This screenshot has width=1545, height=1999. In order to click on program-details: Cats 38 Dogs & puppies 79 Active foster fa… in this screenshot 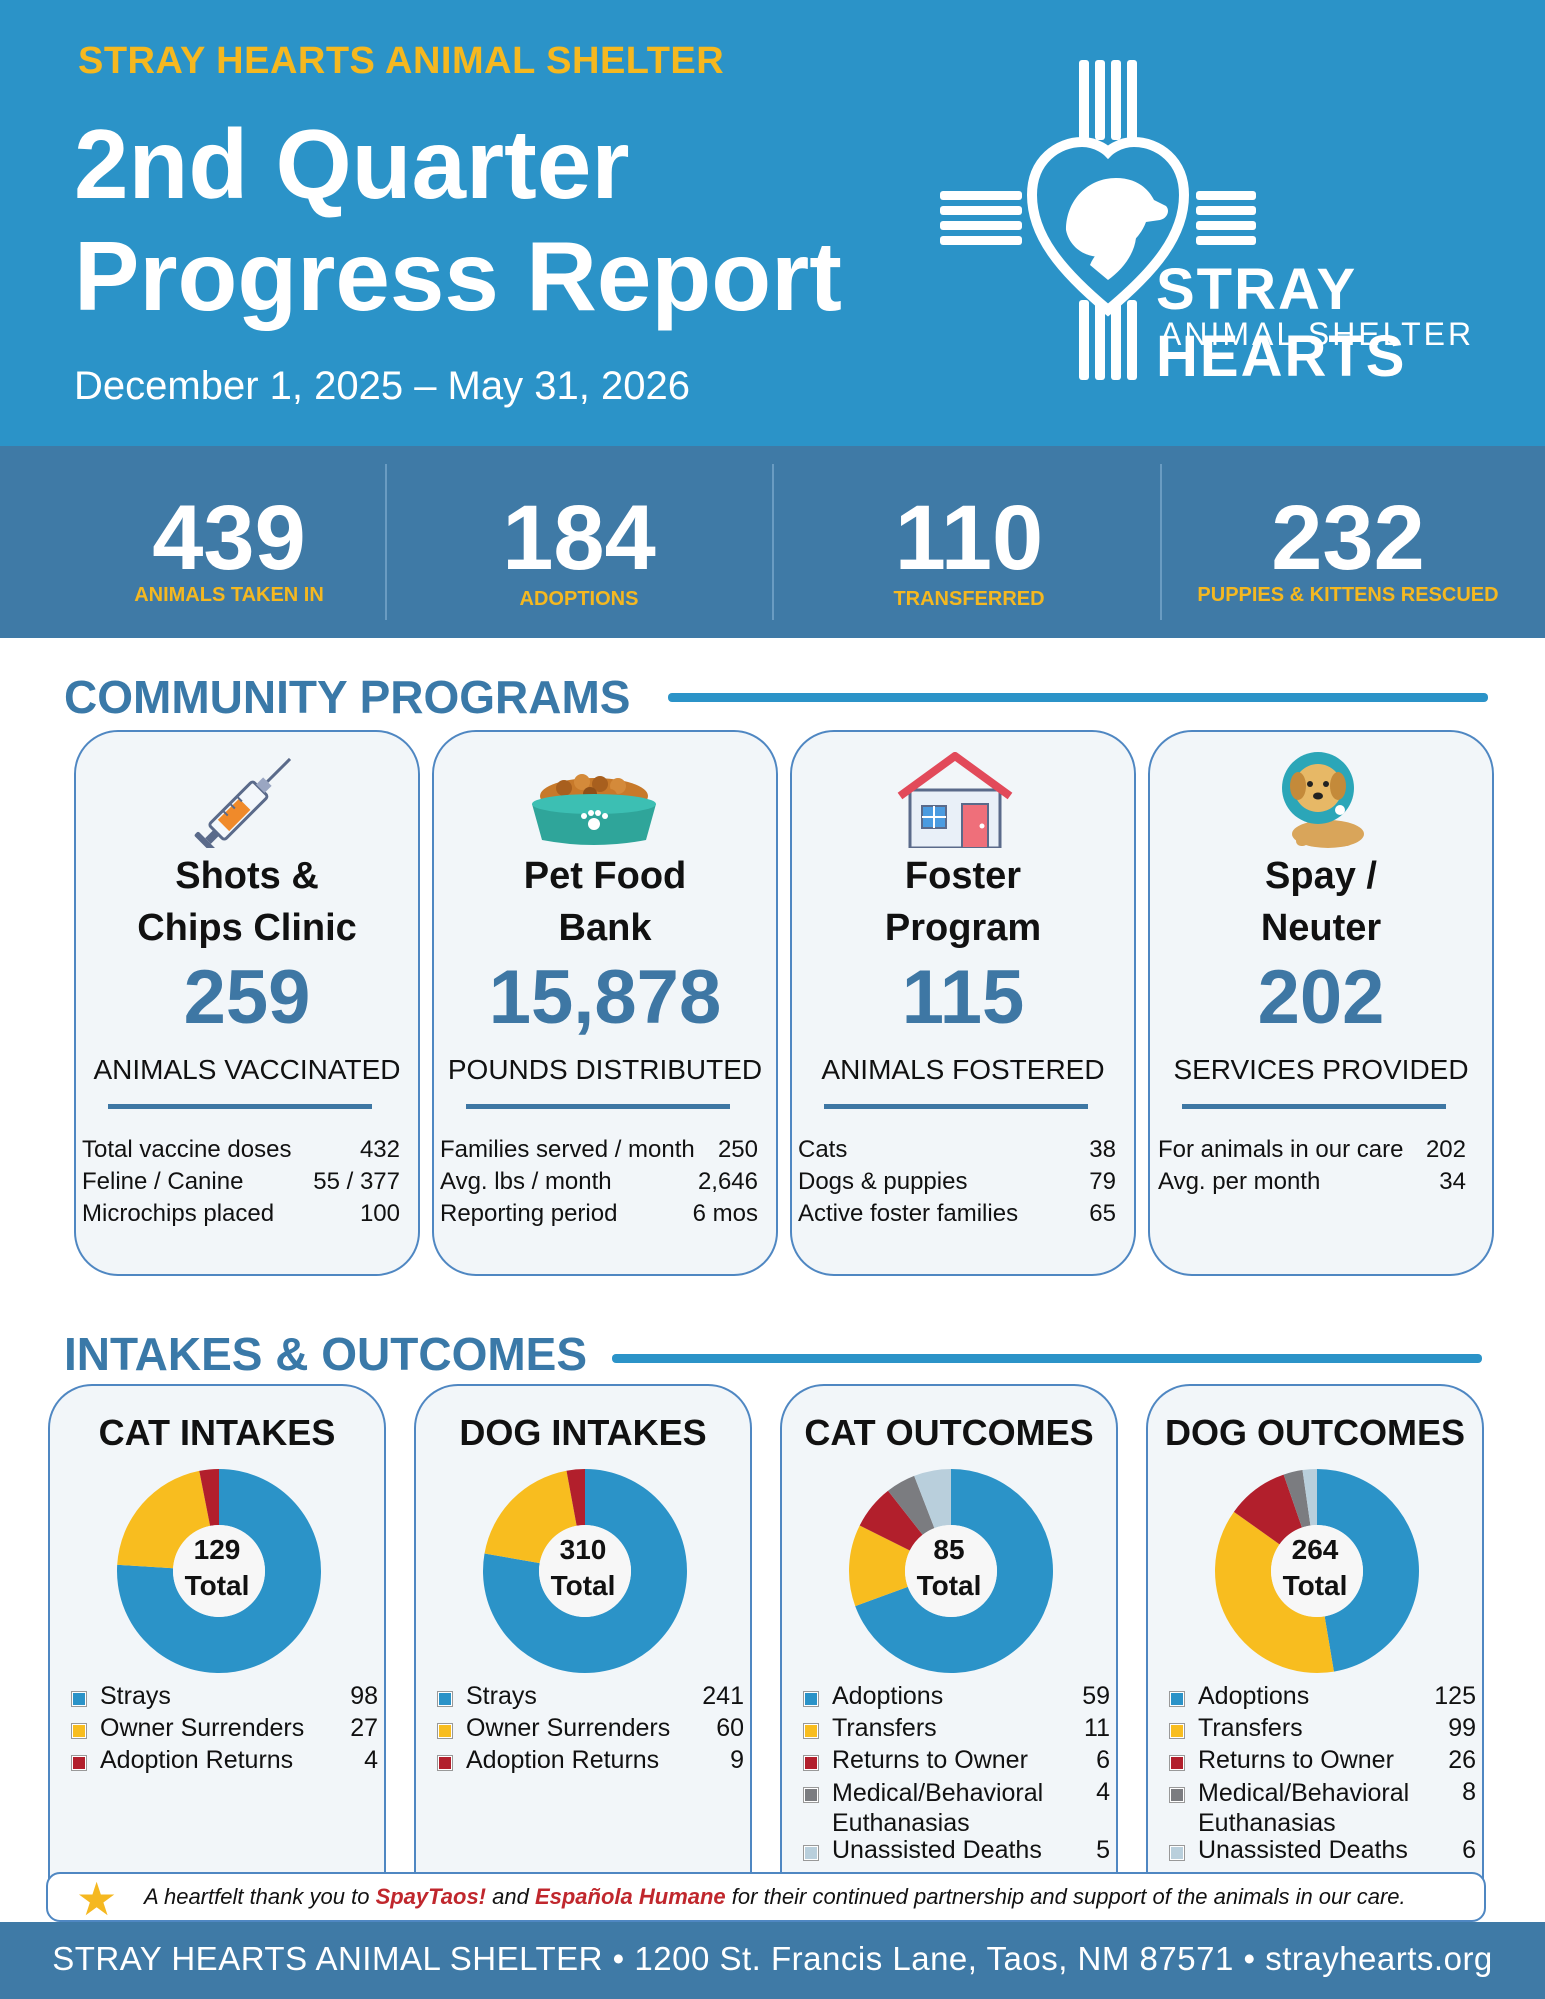, I will do `click(957, 1182)`.